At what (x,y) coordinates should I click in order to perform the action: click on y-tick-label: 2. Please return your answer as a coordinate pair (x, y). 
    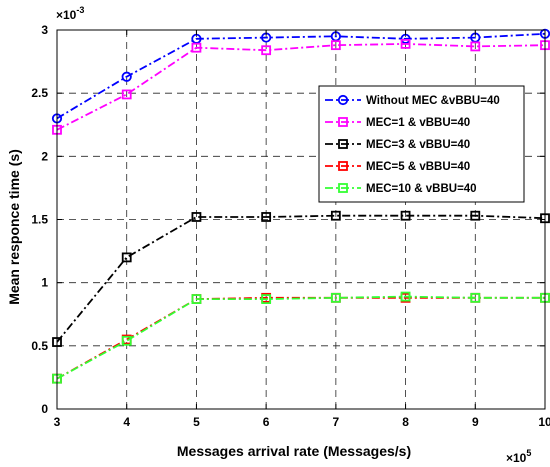
    Looking at the image, I should click on (44, 156).